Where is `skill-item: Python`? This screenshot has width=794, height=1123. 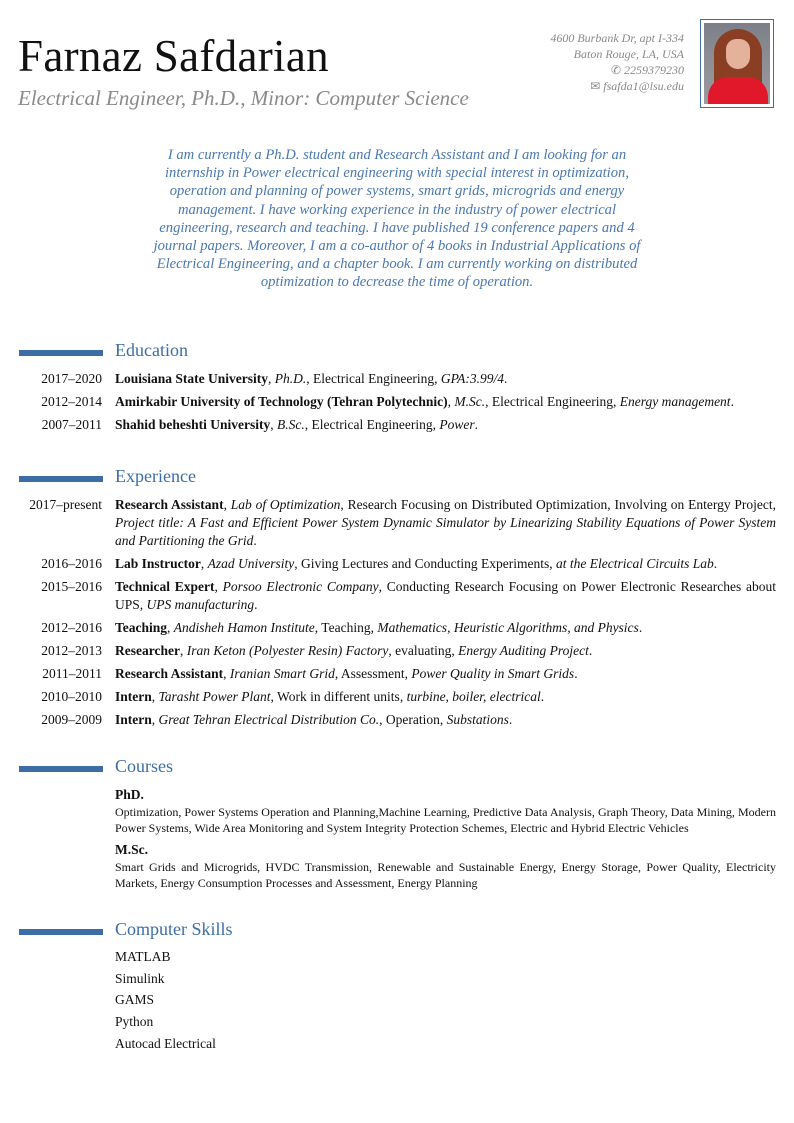 skill-item: Python is located at coordinates (134, 1022).